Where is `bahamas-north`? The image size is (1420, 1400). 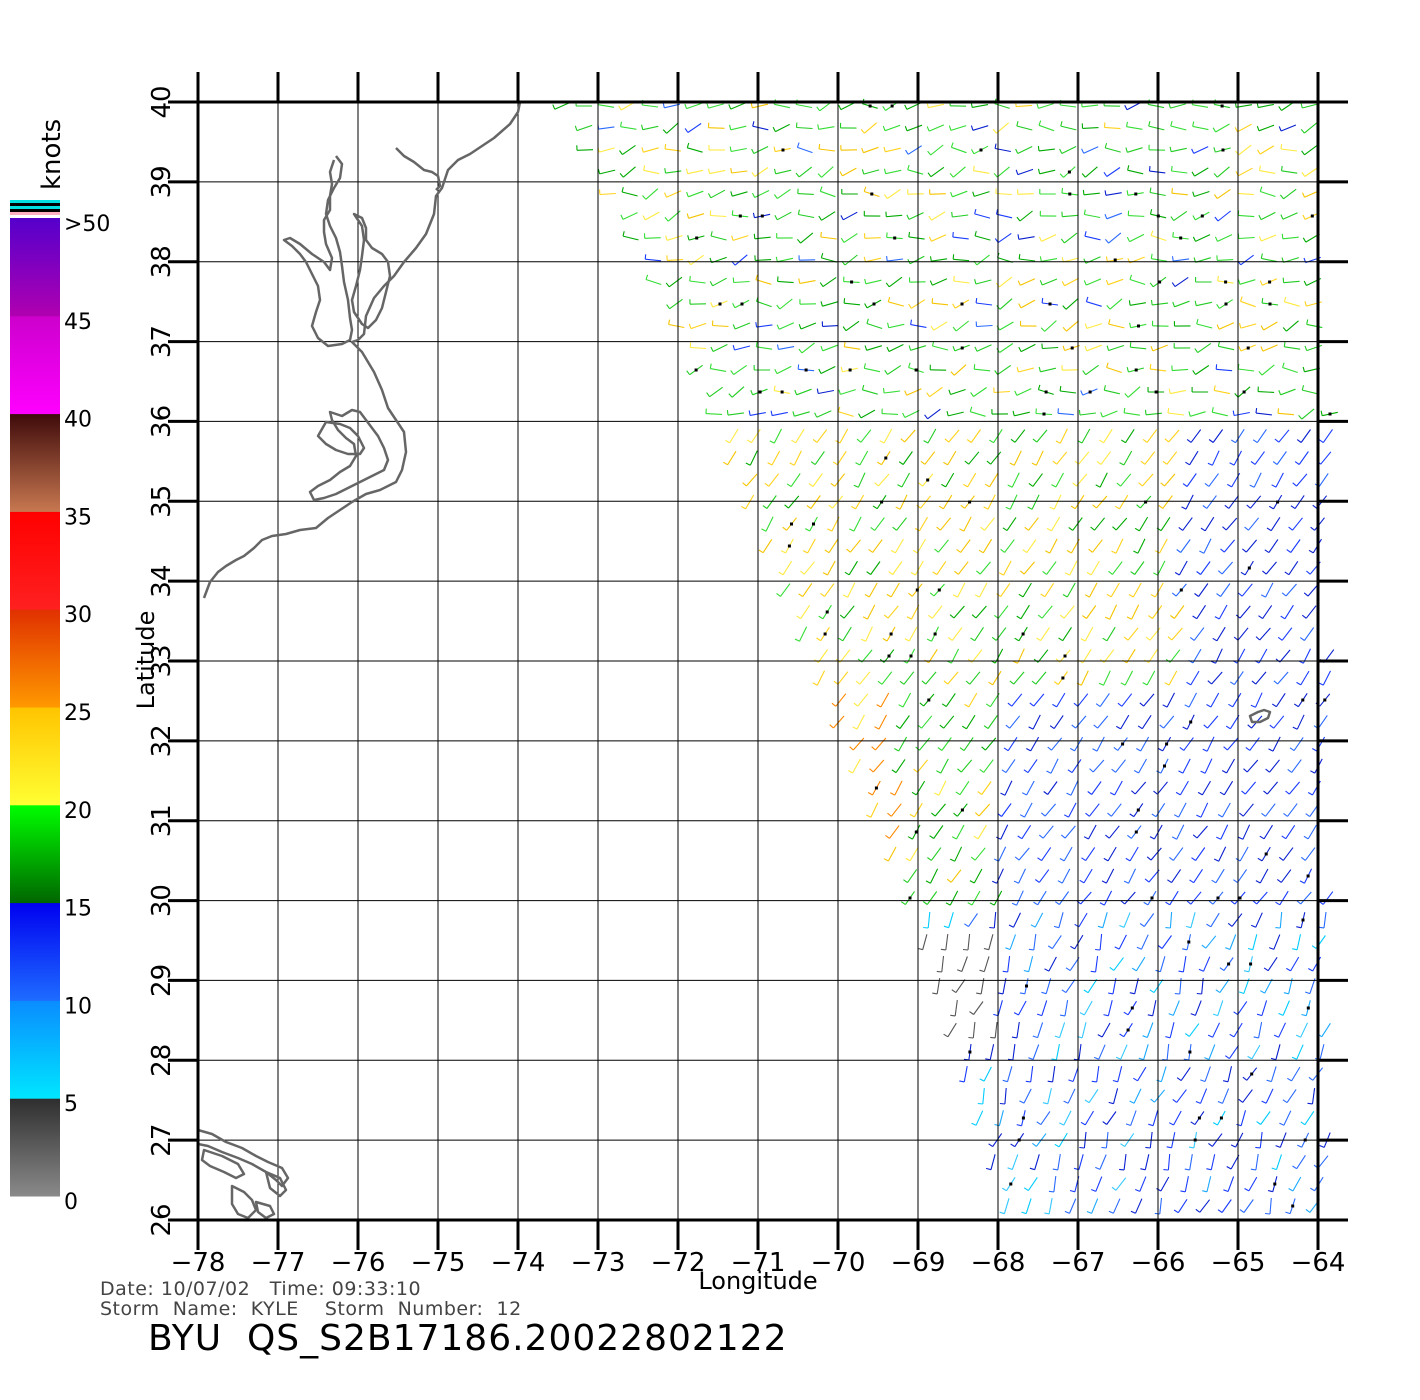
bahamas-north is located at coordinates (243, 1158).